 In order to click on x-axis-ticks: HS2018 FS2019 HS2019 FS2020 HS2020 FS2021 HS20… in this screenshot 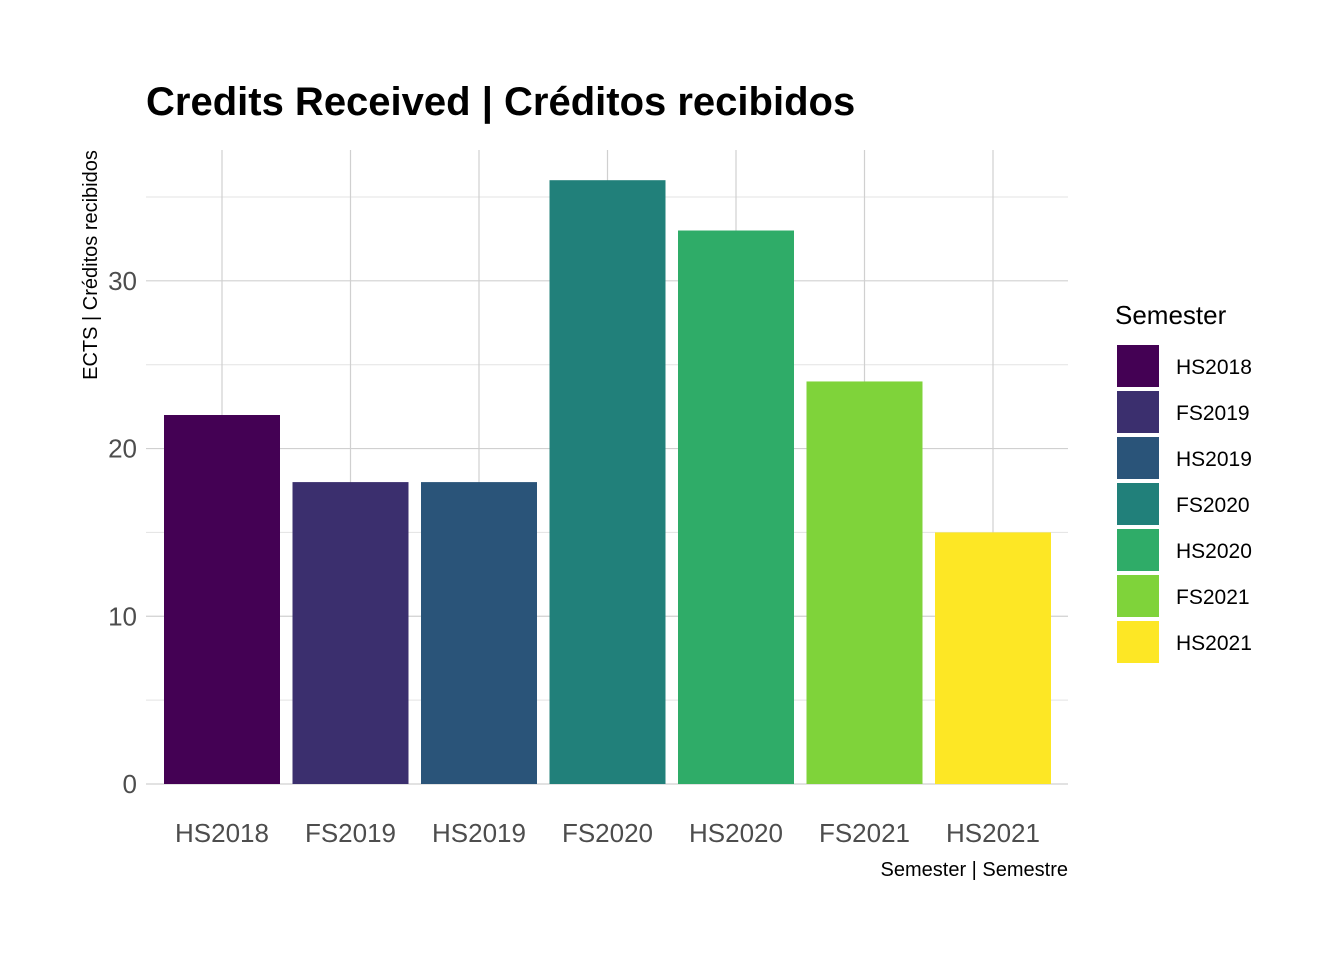, I will do `click(607, 833)`.